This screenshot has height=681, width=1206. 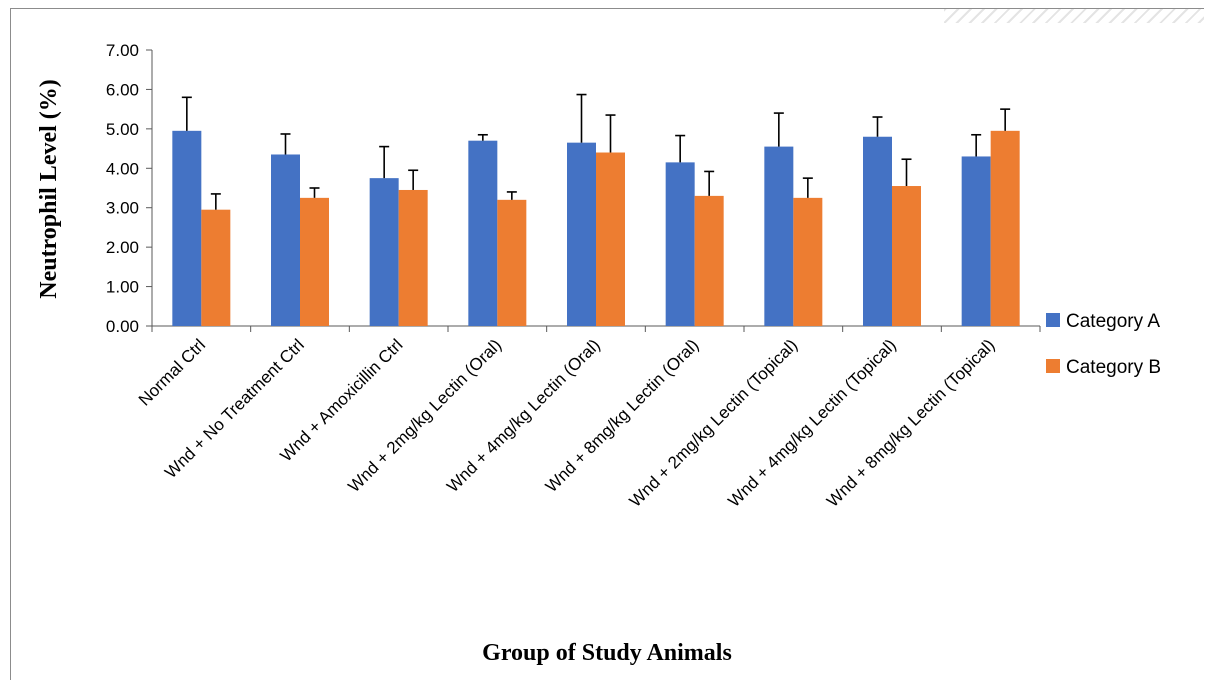 What do you see at coordinates (122, 287) in the screenshot?
I see `y-tick-label: 1.00` at bounding box center [122, 287].